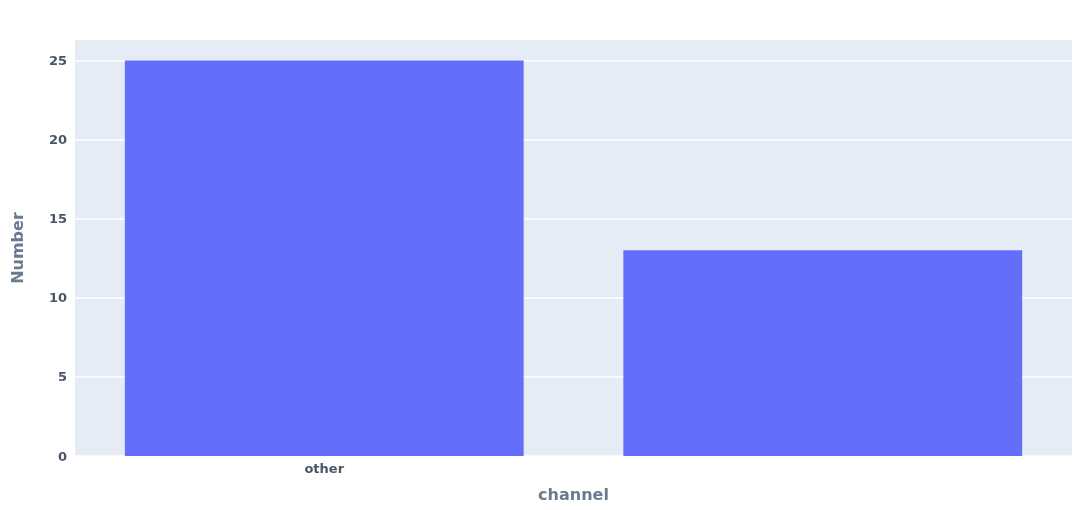 The height and width of the screenshot is (510, 1085). Describe the element at coordinates (17, 248) in the screenshot. I see `y-axis-title: Number` at that location.